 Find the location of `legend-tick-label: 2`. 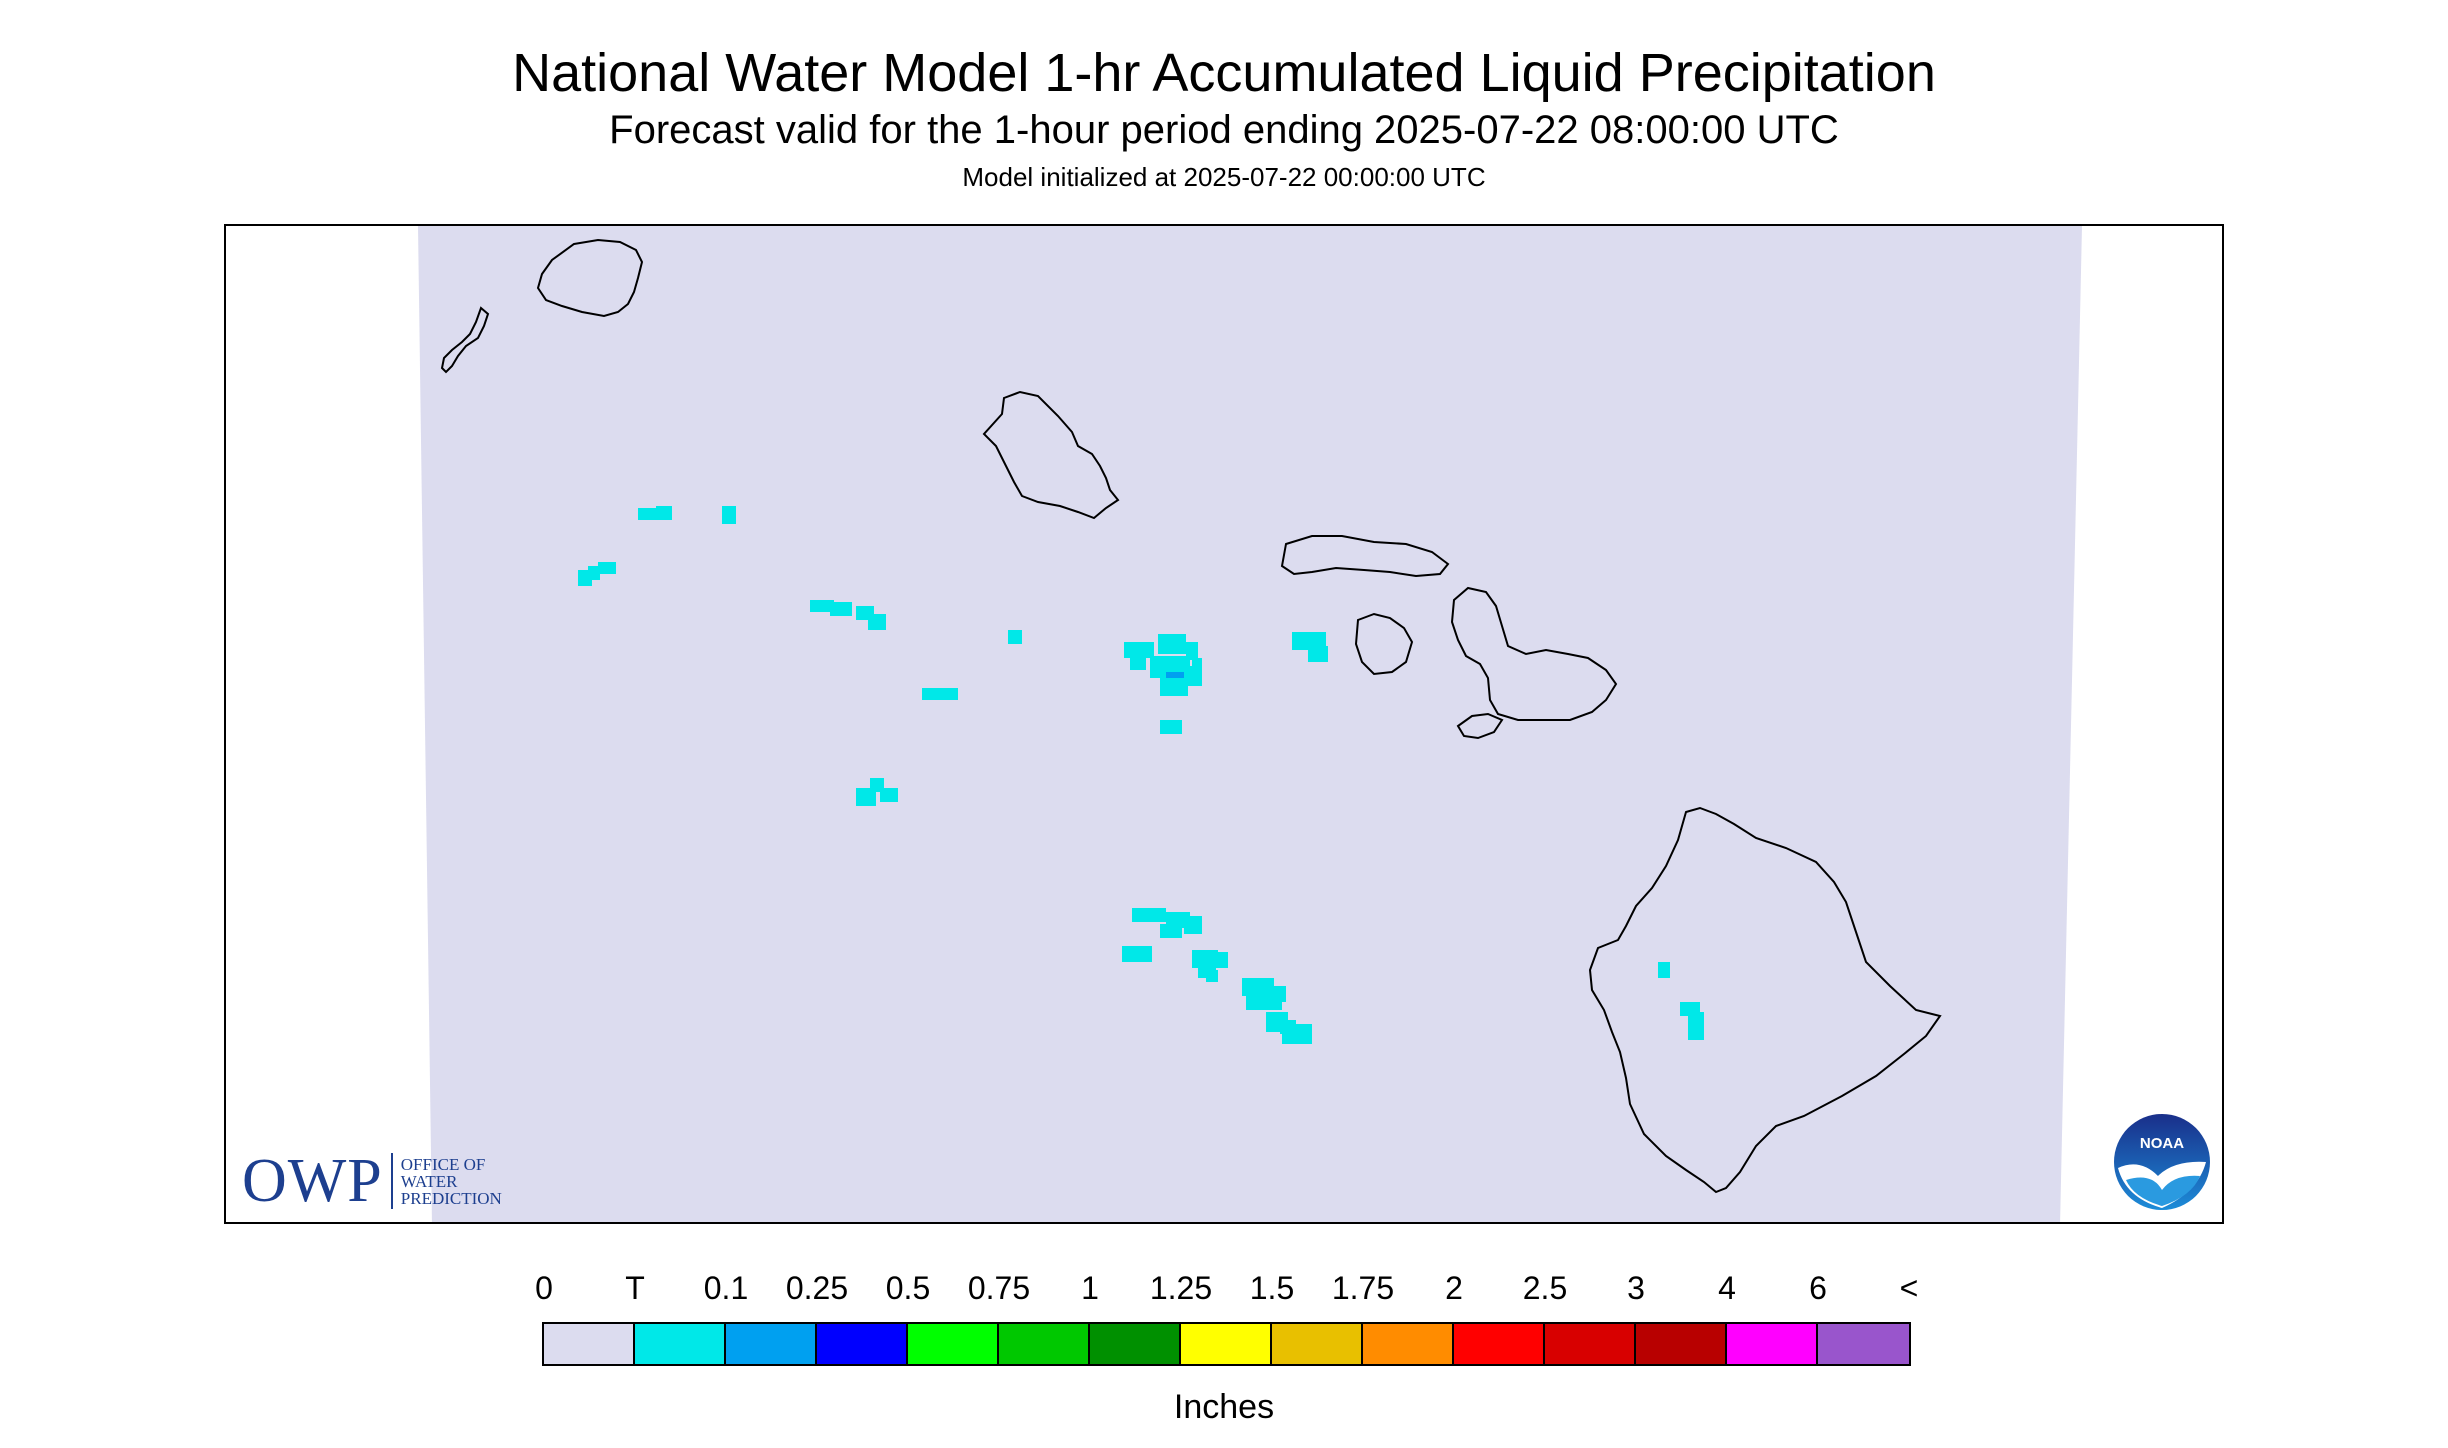

legend-tick-label: 2 is located at coordinates (1454, 1288).